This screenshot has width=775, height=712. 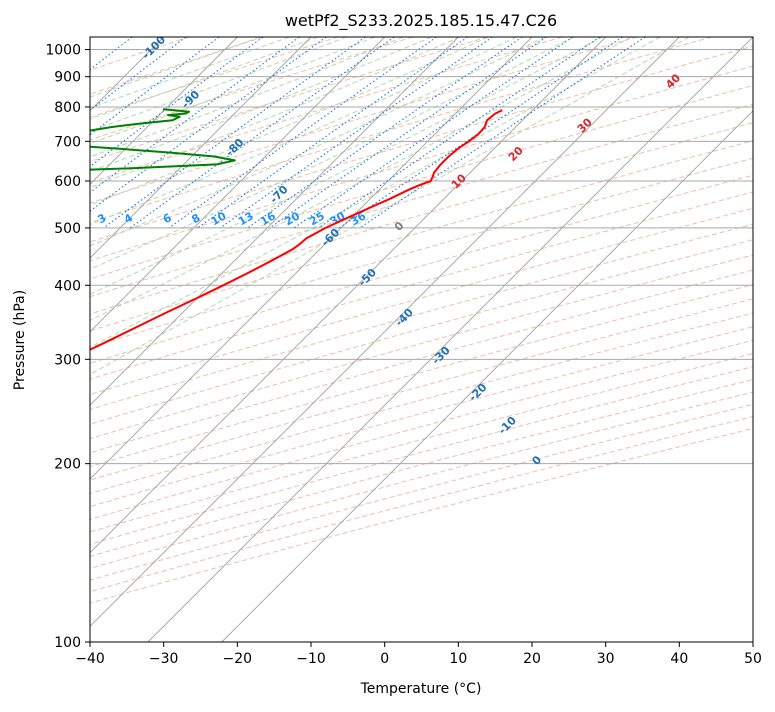 What do you see at coordinates (67, 229) in the screenshot?
I see `y-tick-label: 500` at bounding box center [67, 229].